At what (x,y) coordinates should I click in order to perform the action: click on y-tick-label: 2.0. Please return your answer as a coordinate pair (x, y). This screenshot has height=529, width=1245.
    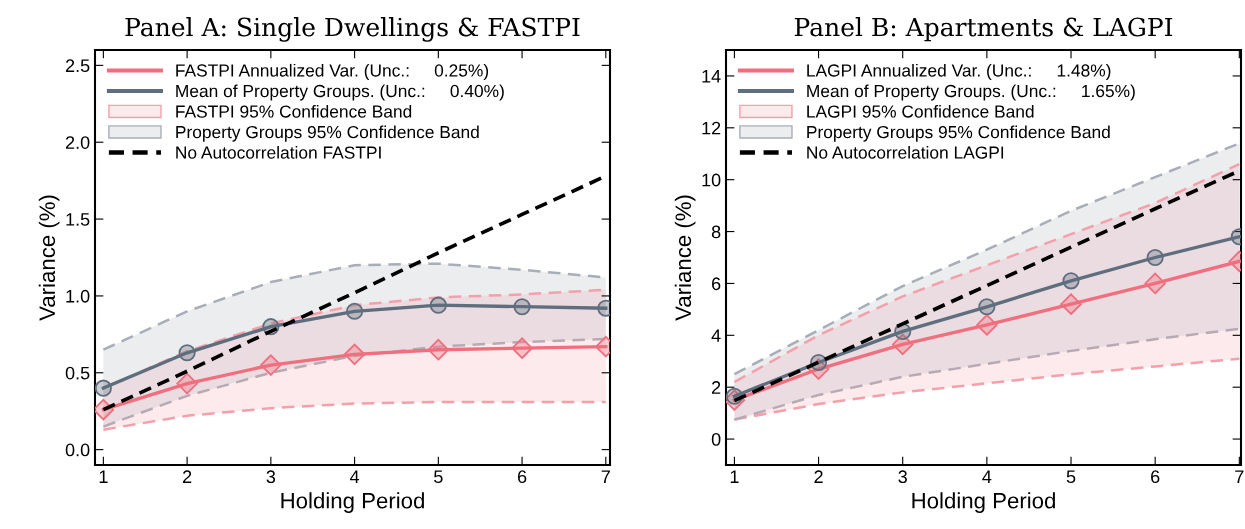
    Looking at the image, I should click on (77, 142).